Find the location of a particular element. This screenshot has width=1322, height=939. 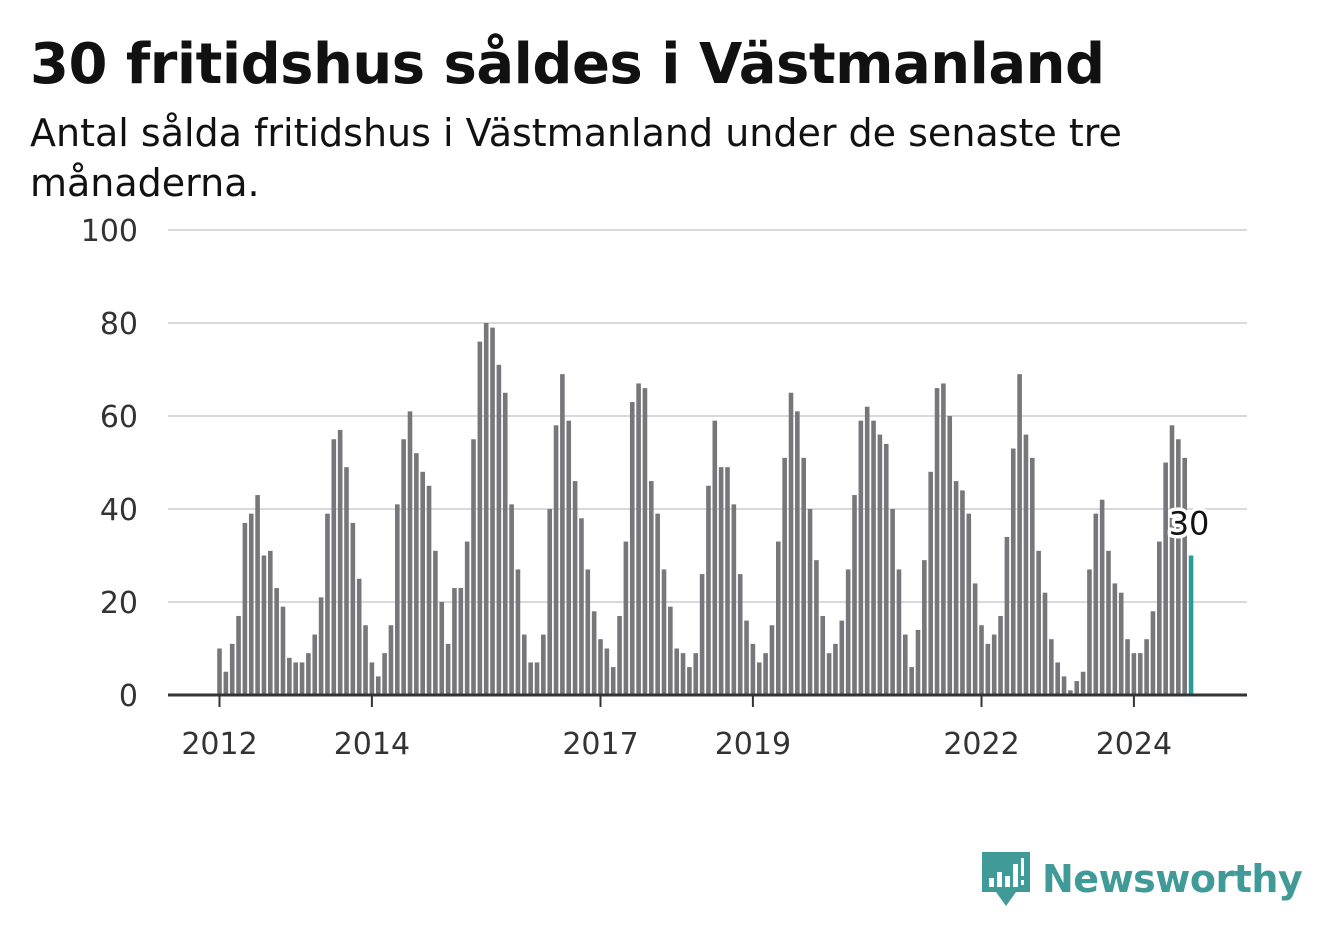

x-tick-label: 2012 is located at coordinates (219, 744).